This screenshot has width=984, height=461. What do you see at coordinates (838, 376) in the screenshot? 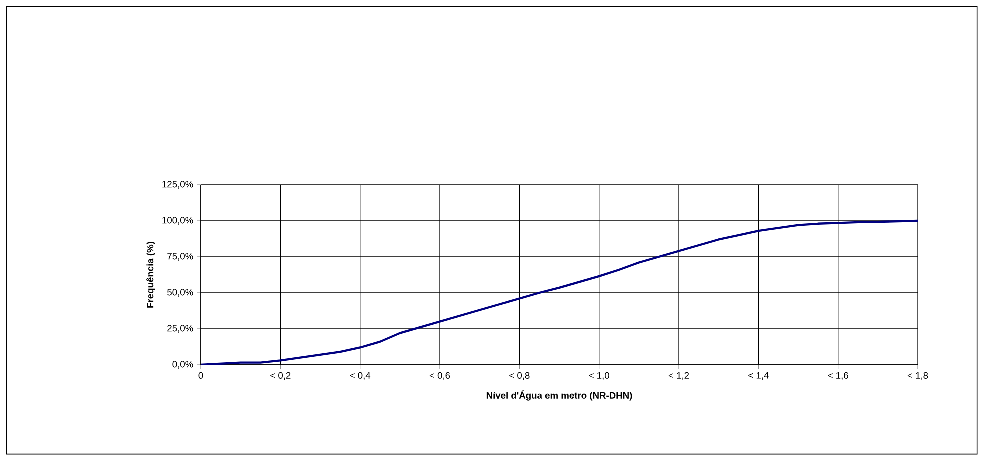
I see `x-tick-label: < 1,6` at bounding box center [838, 376].